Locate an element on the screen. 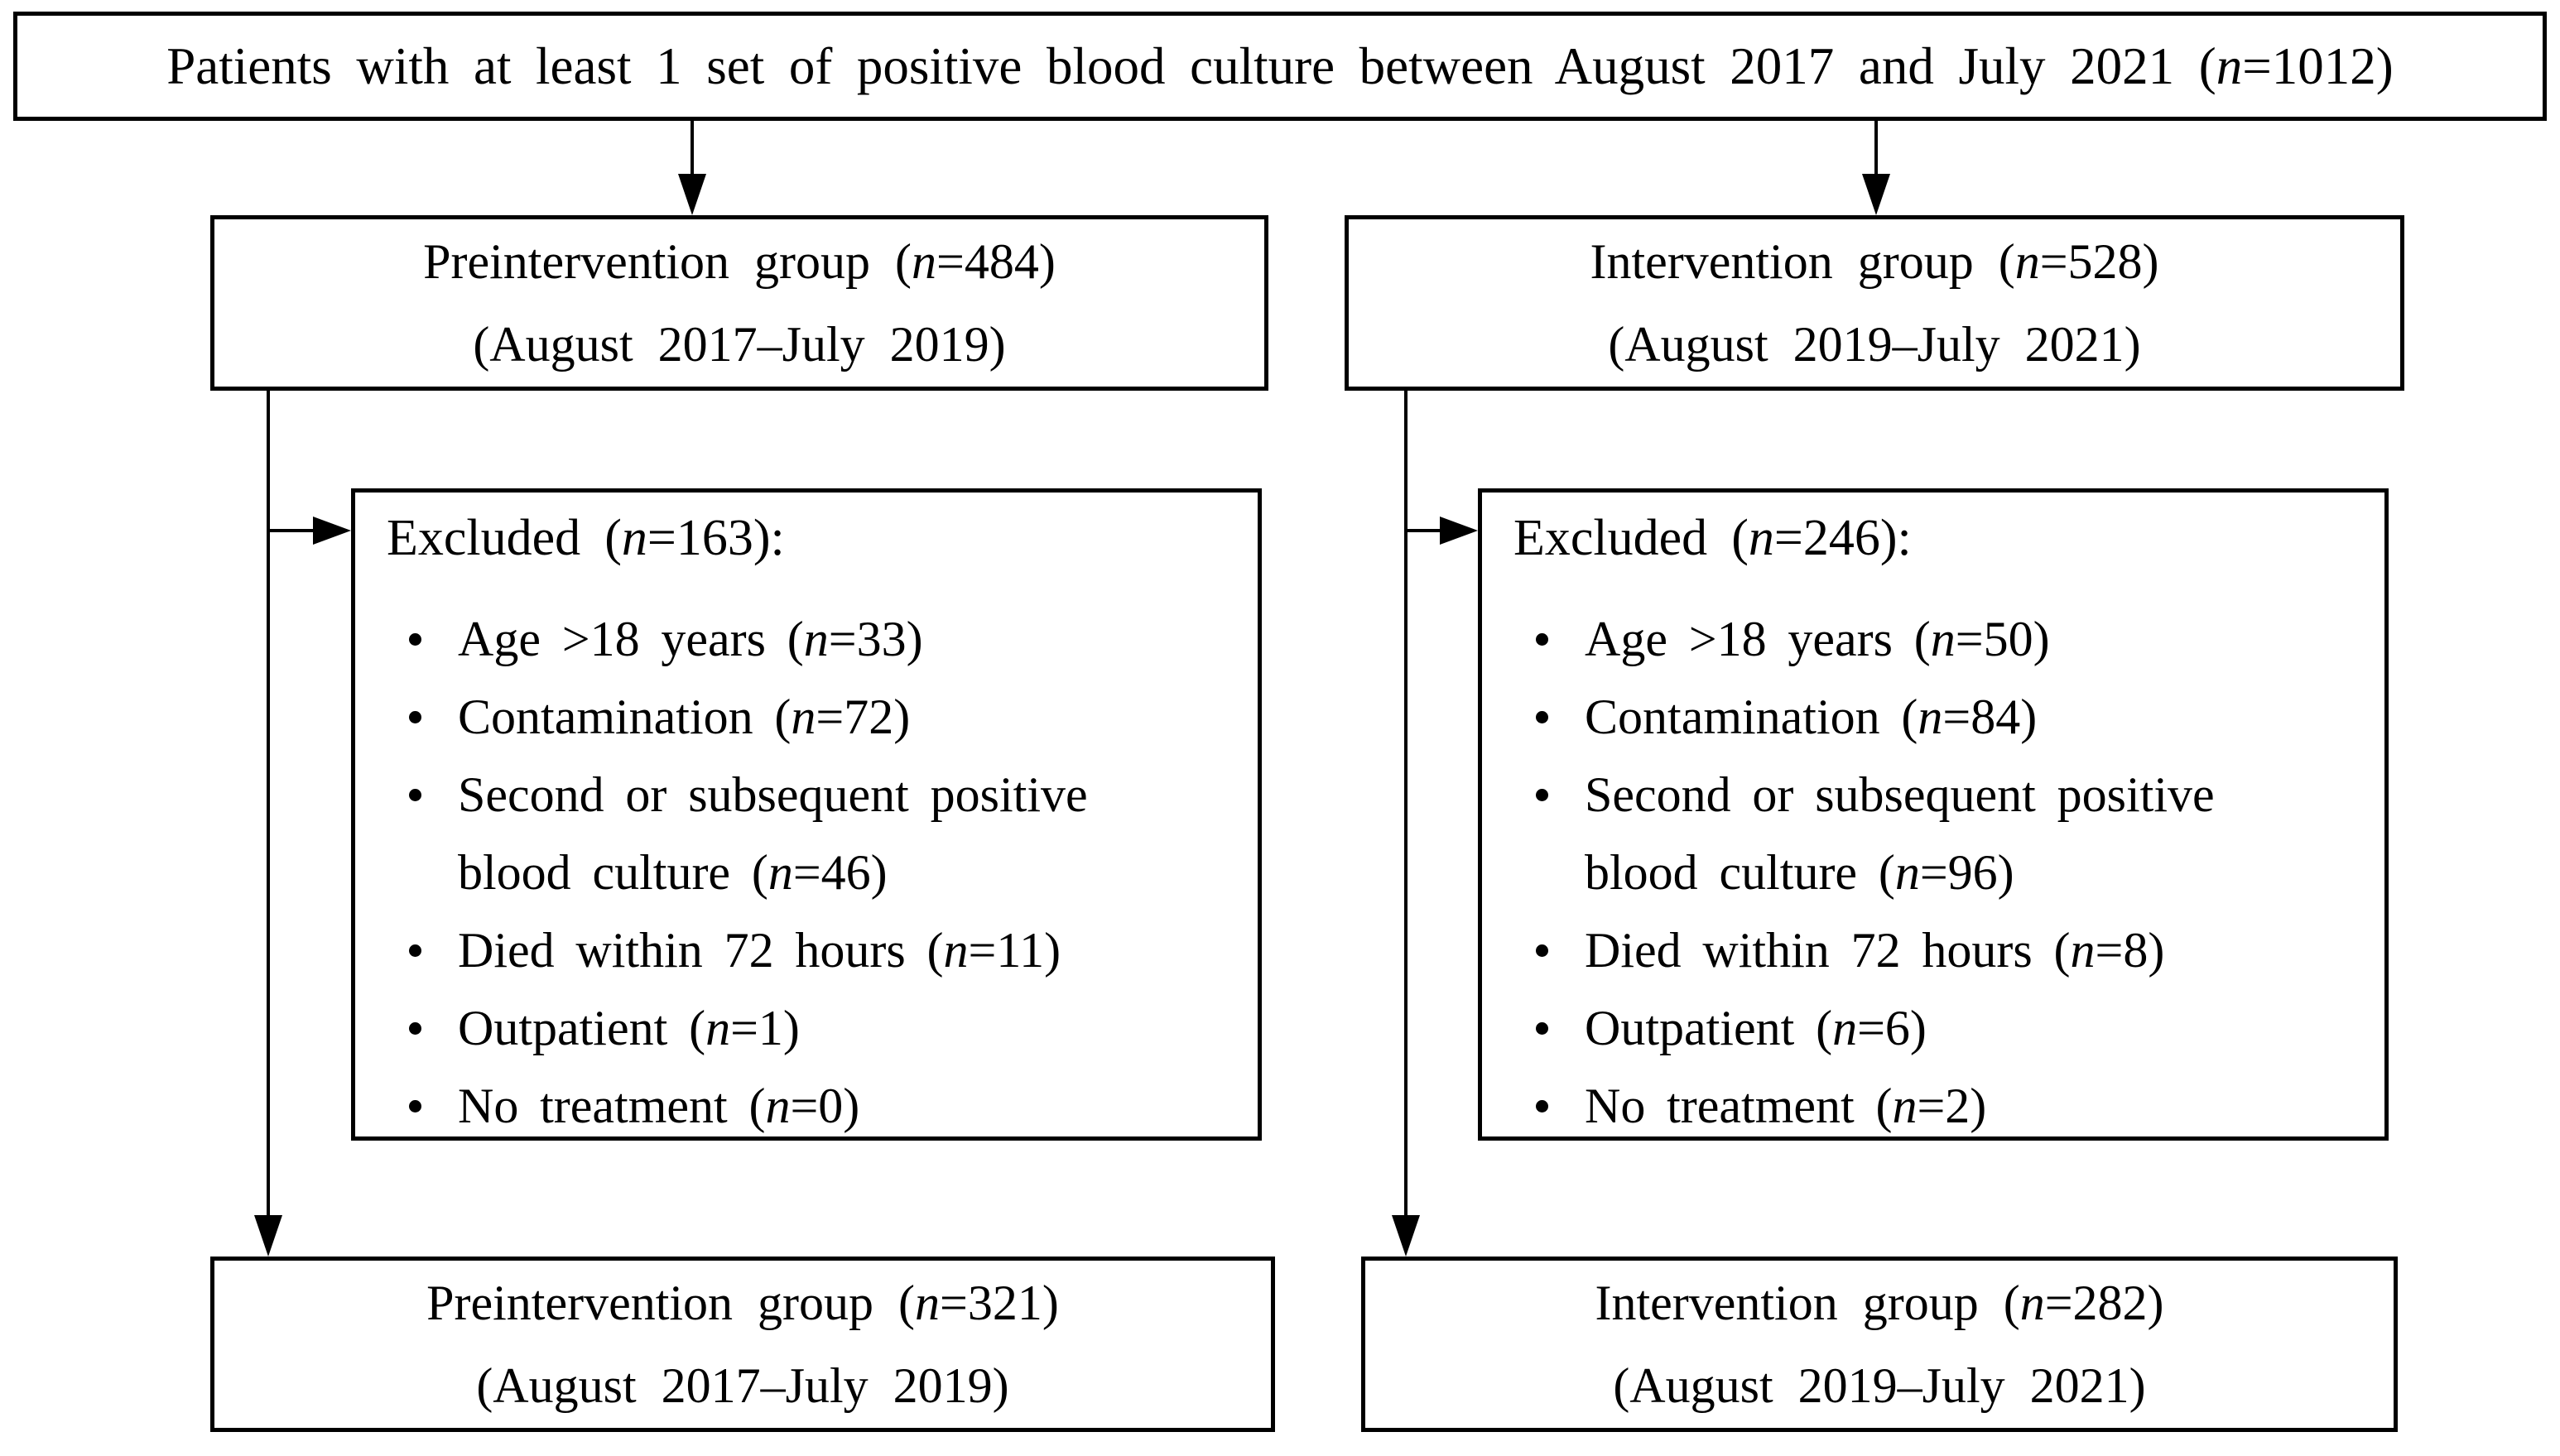  arrowhead-to-intervention-final-icon is located at coordinates (1406, 1236).